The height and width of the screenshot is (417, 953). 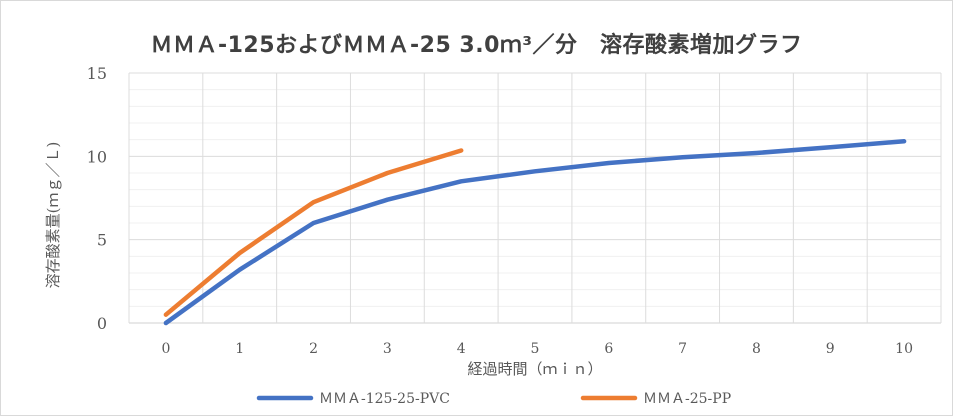 What do you see at coordinates (97, 156) in the screenshot?
I see `y-tick-label: 10` at bounding box center [97, 156].